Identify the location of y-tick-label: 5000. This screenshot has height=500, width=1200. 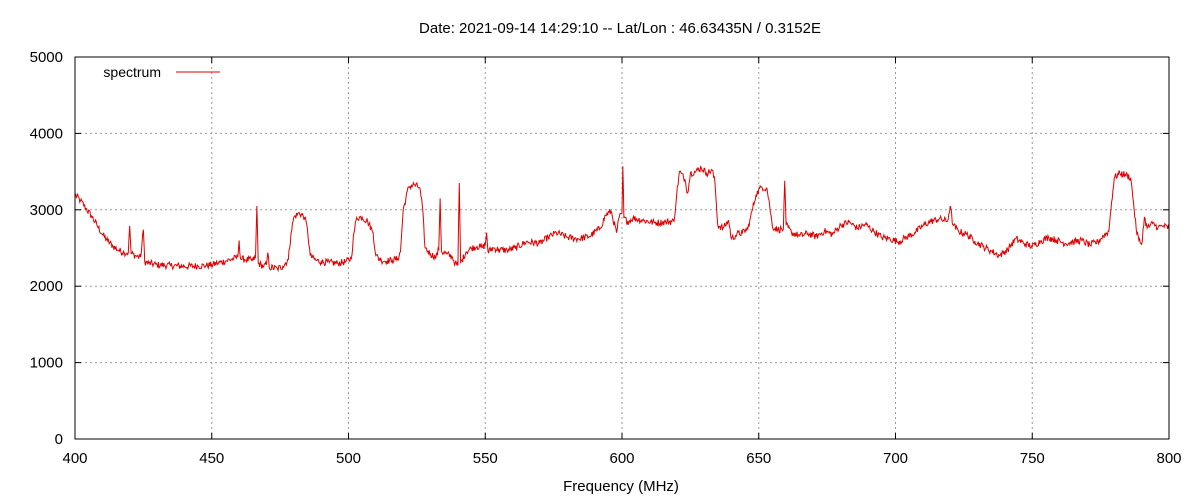
(46, 57).